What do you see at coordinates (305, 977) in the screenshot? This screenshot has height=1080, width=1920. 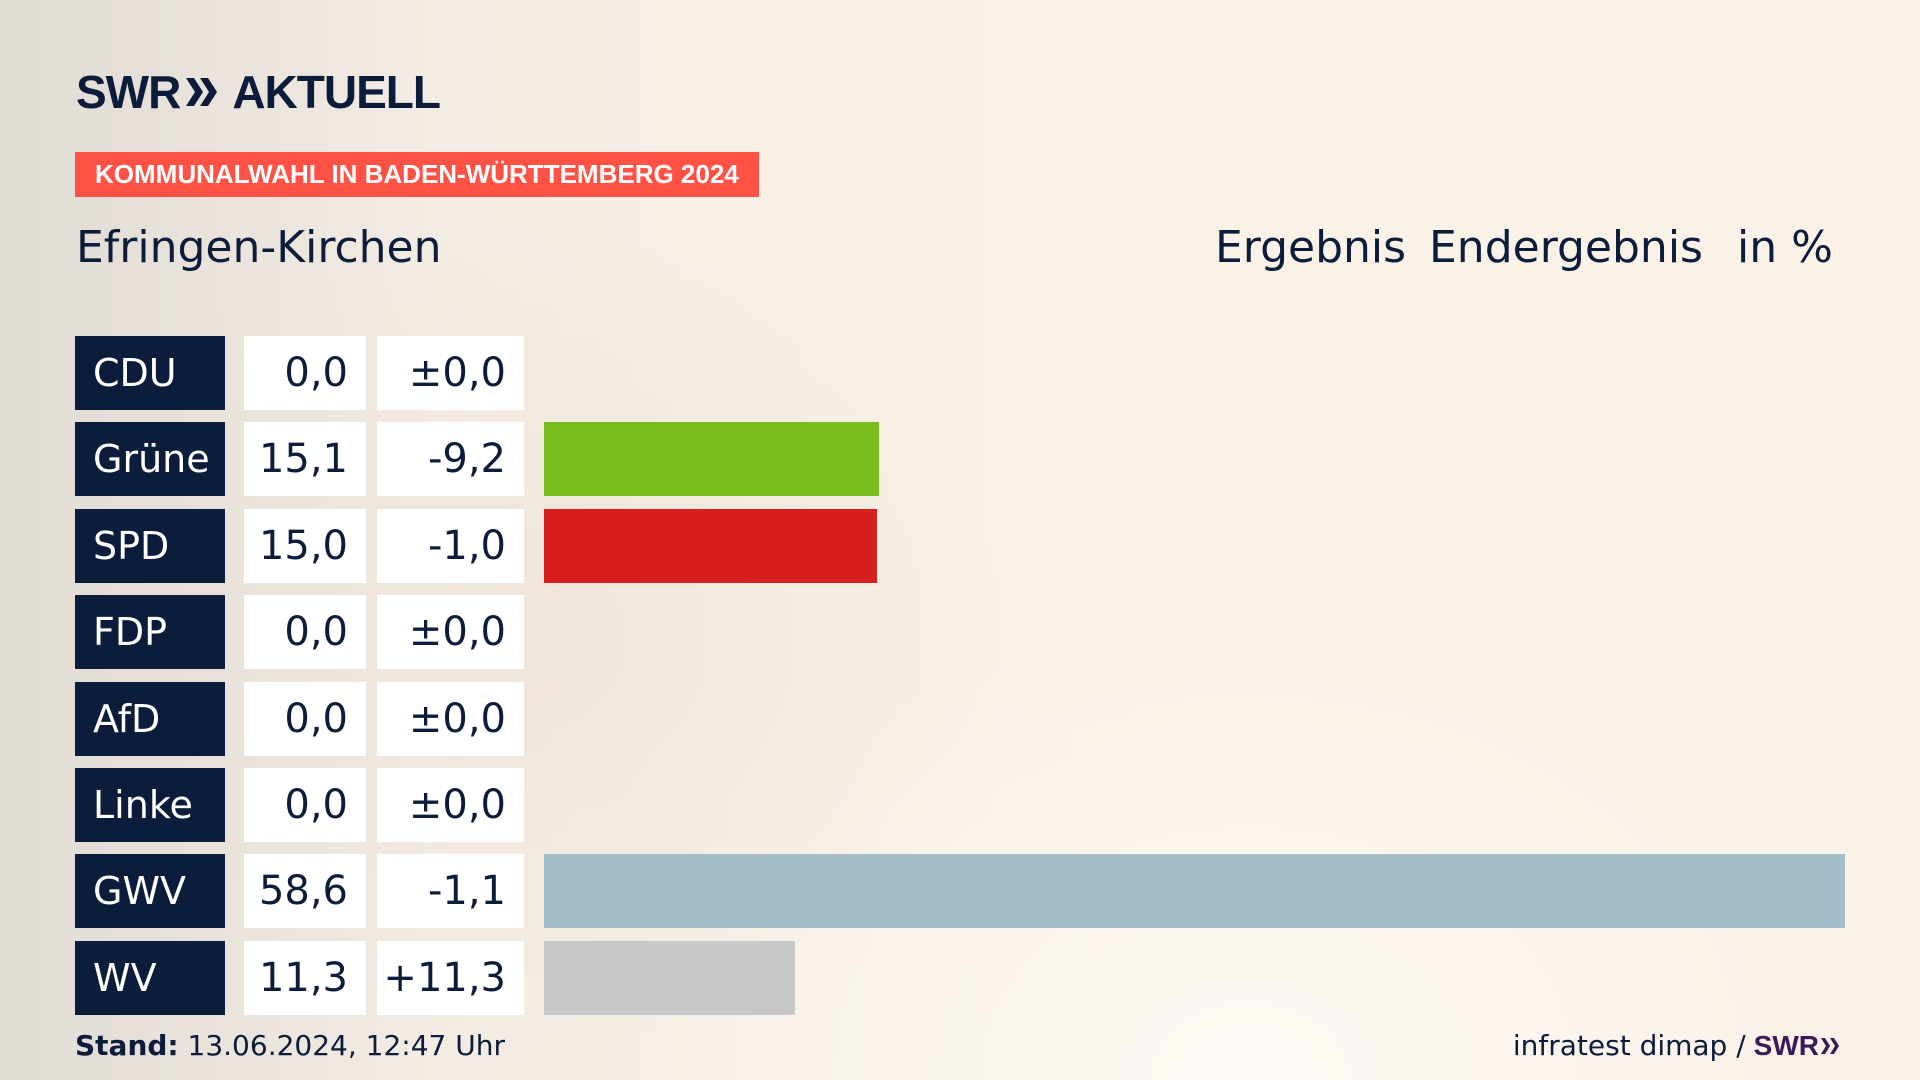 I see `value-label: 11,3` at bounding box center [305, 977].